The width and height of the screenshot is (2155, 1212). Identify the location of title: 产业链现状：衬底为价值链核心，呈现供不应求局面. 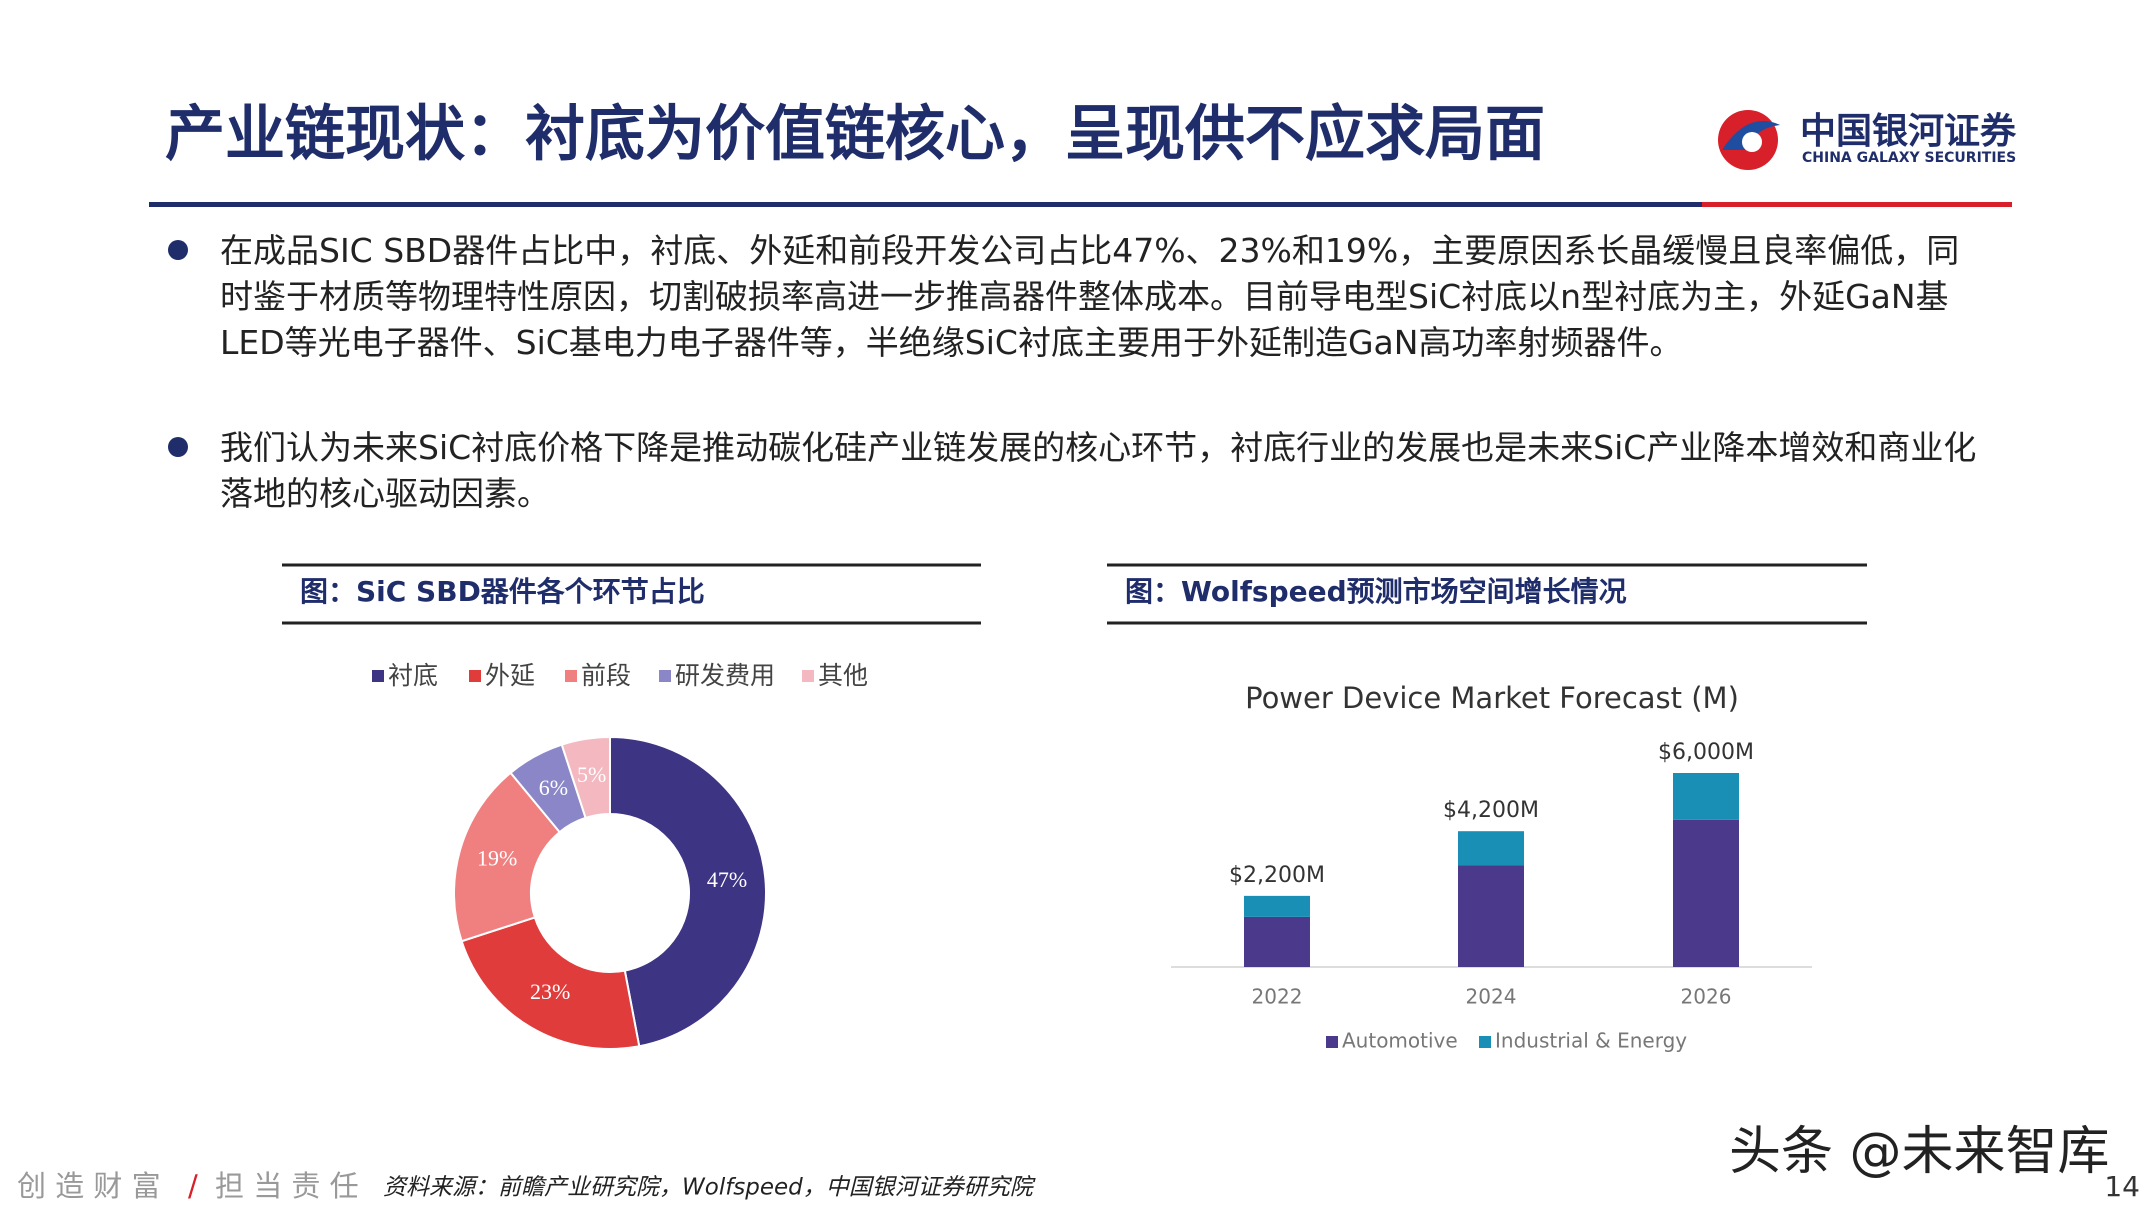
(855, 135).